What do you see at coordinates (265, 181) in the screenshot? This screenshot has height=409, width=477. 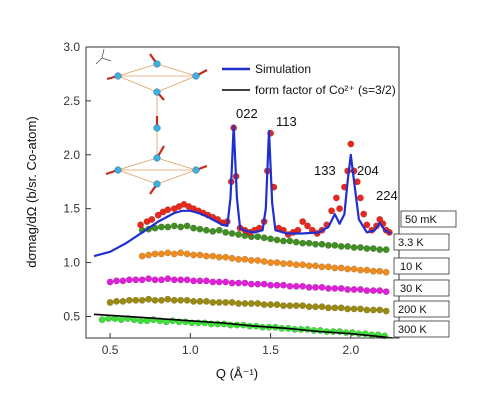 I see `series-50mk` at bounding box center [265, 181].